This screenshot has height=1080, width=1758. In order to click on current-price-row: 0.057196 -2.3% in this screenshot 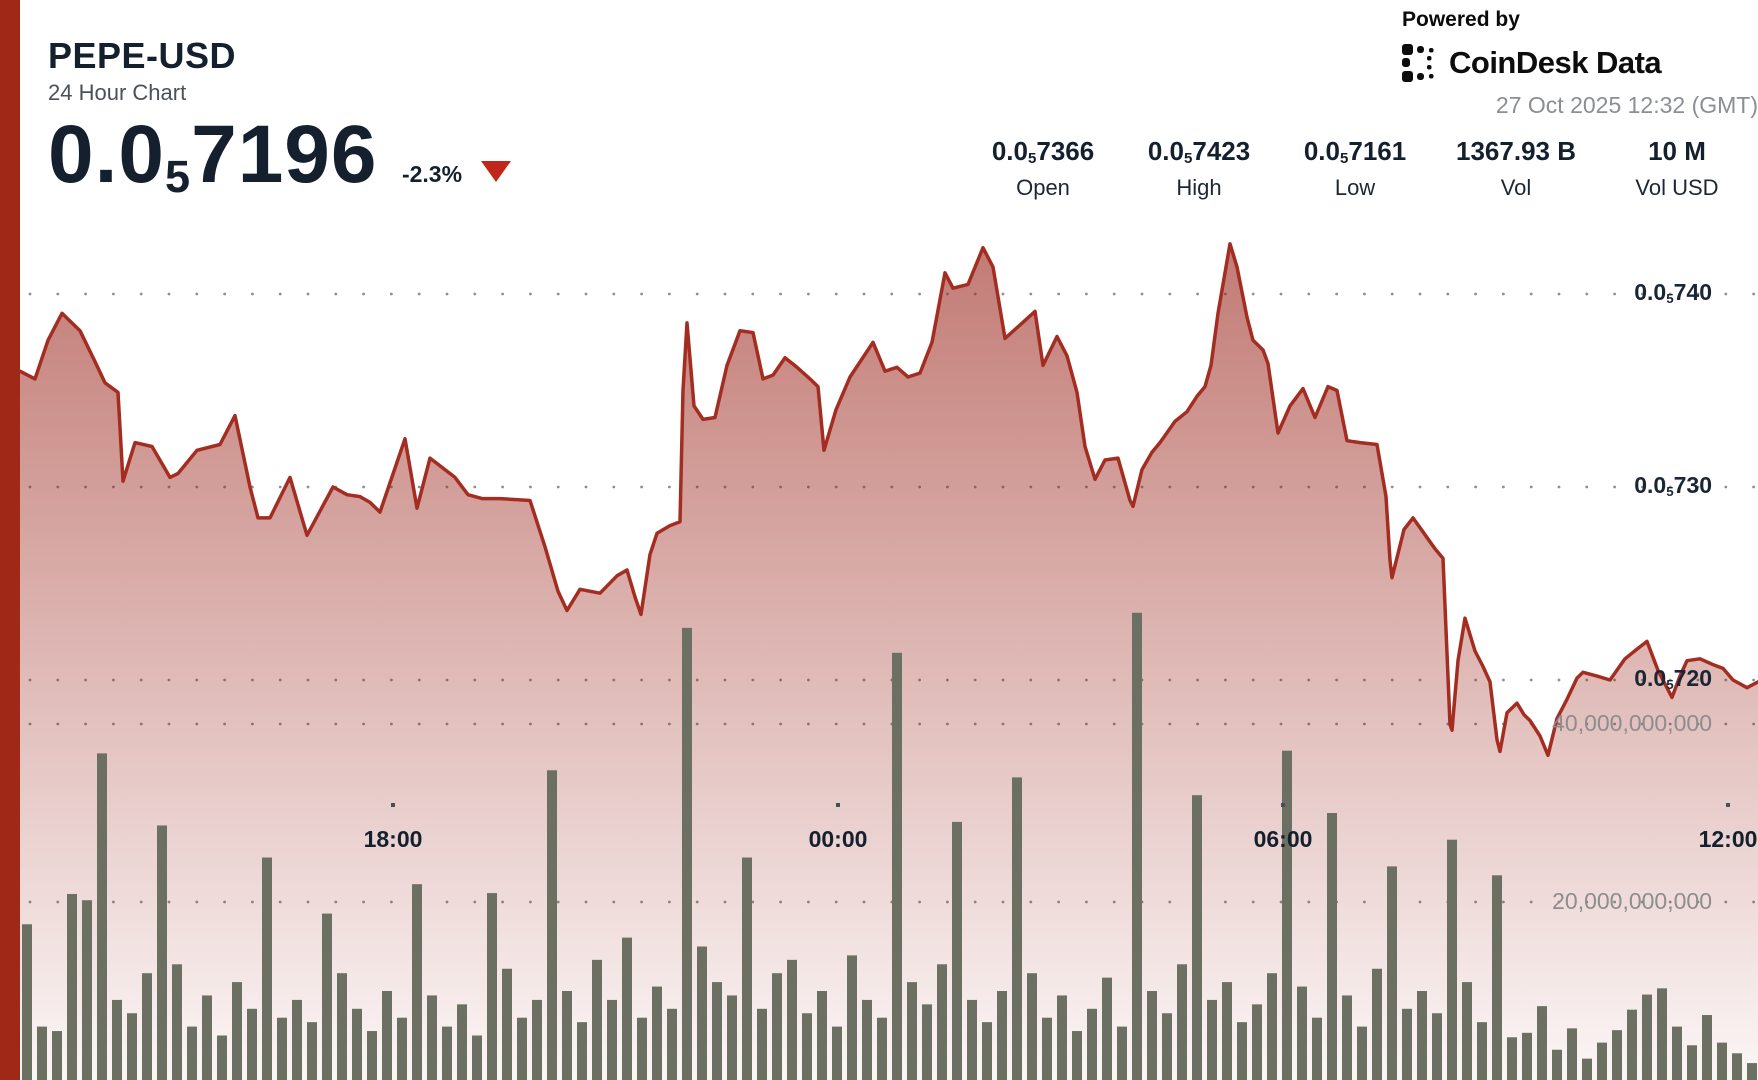, I will do `click(279, 155)`.